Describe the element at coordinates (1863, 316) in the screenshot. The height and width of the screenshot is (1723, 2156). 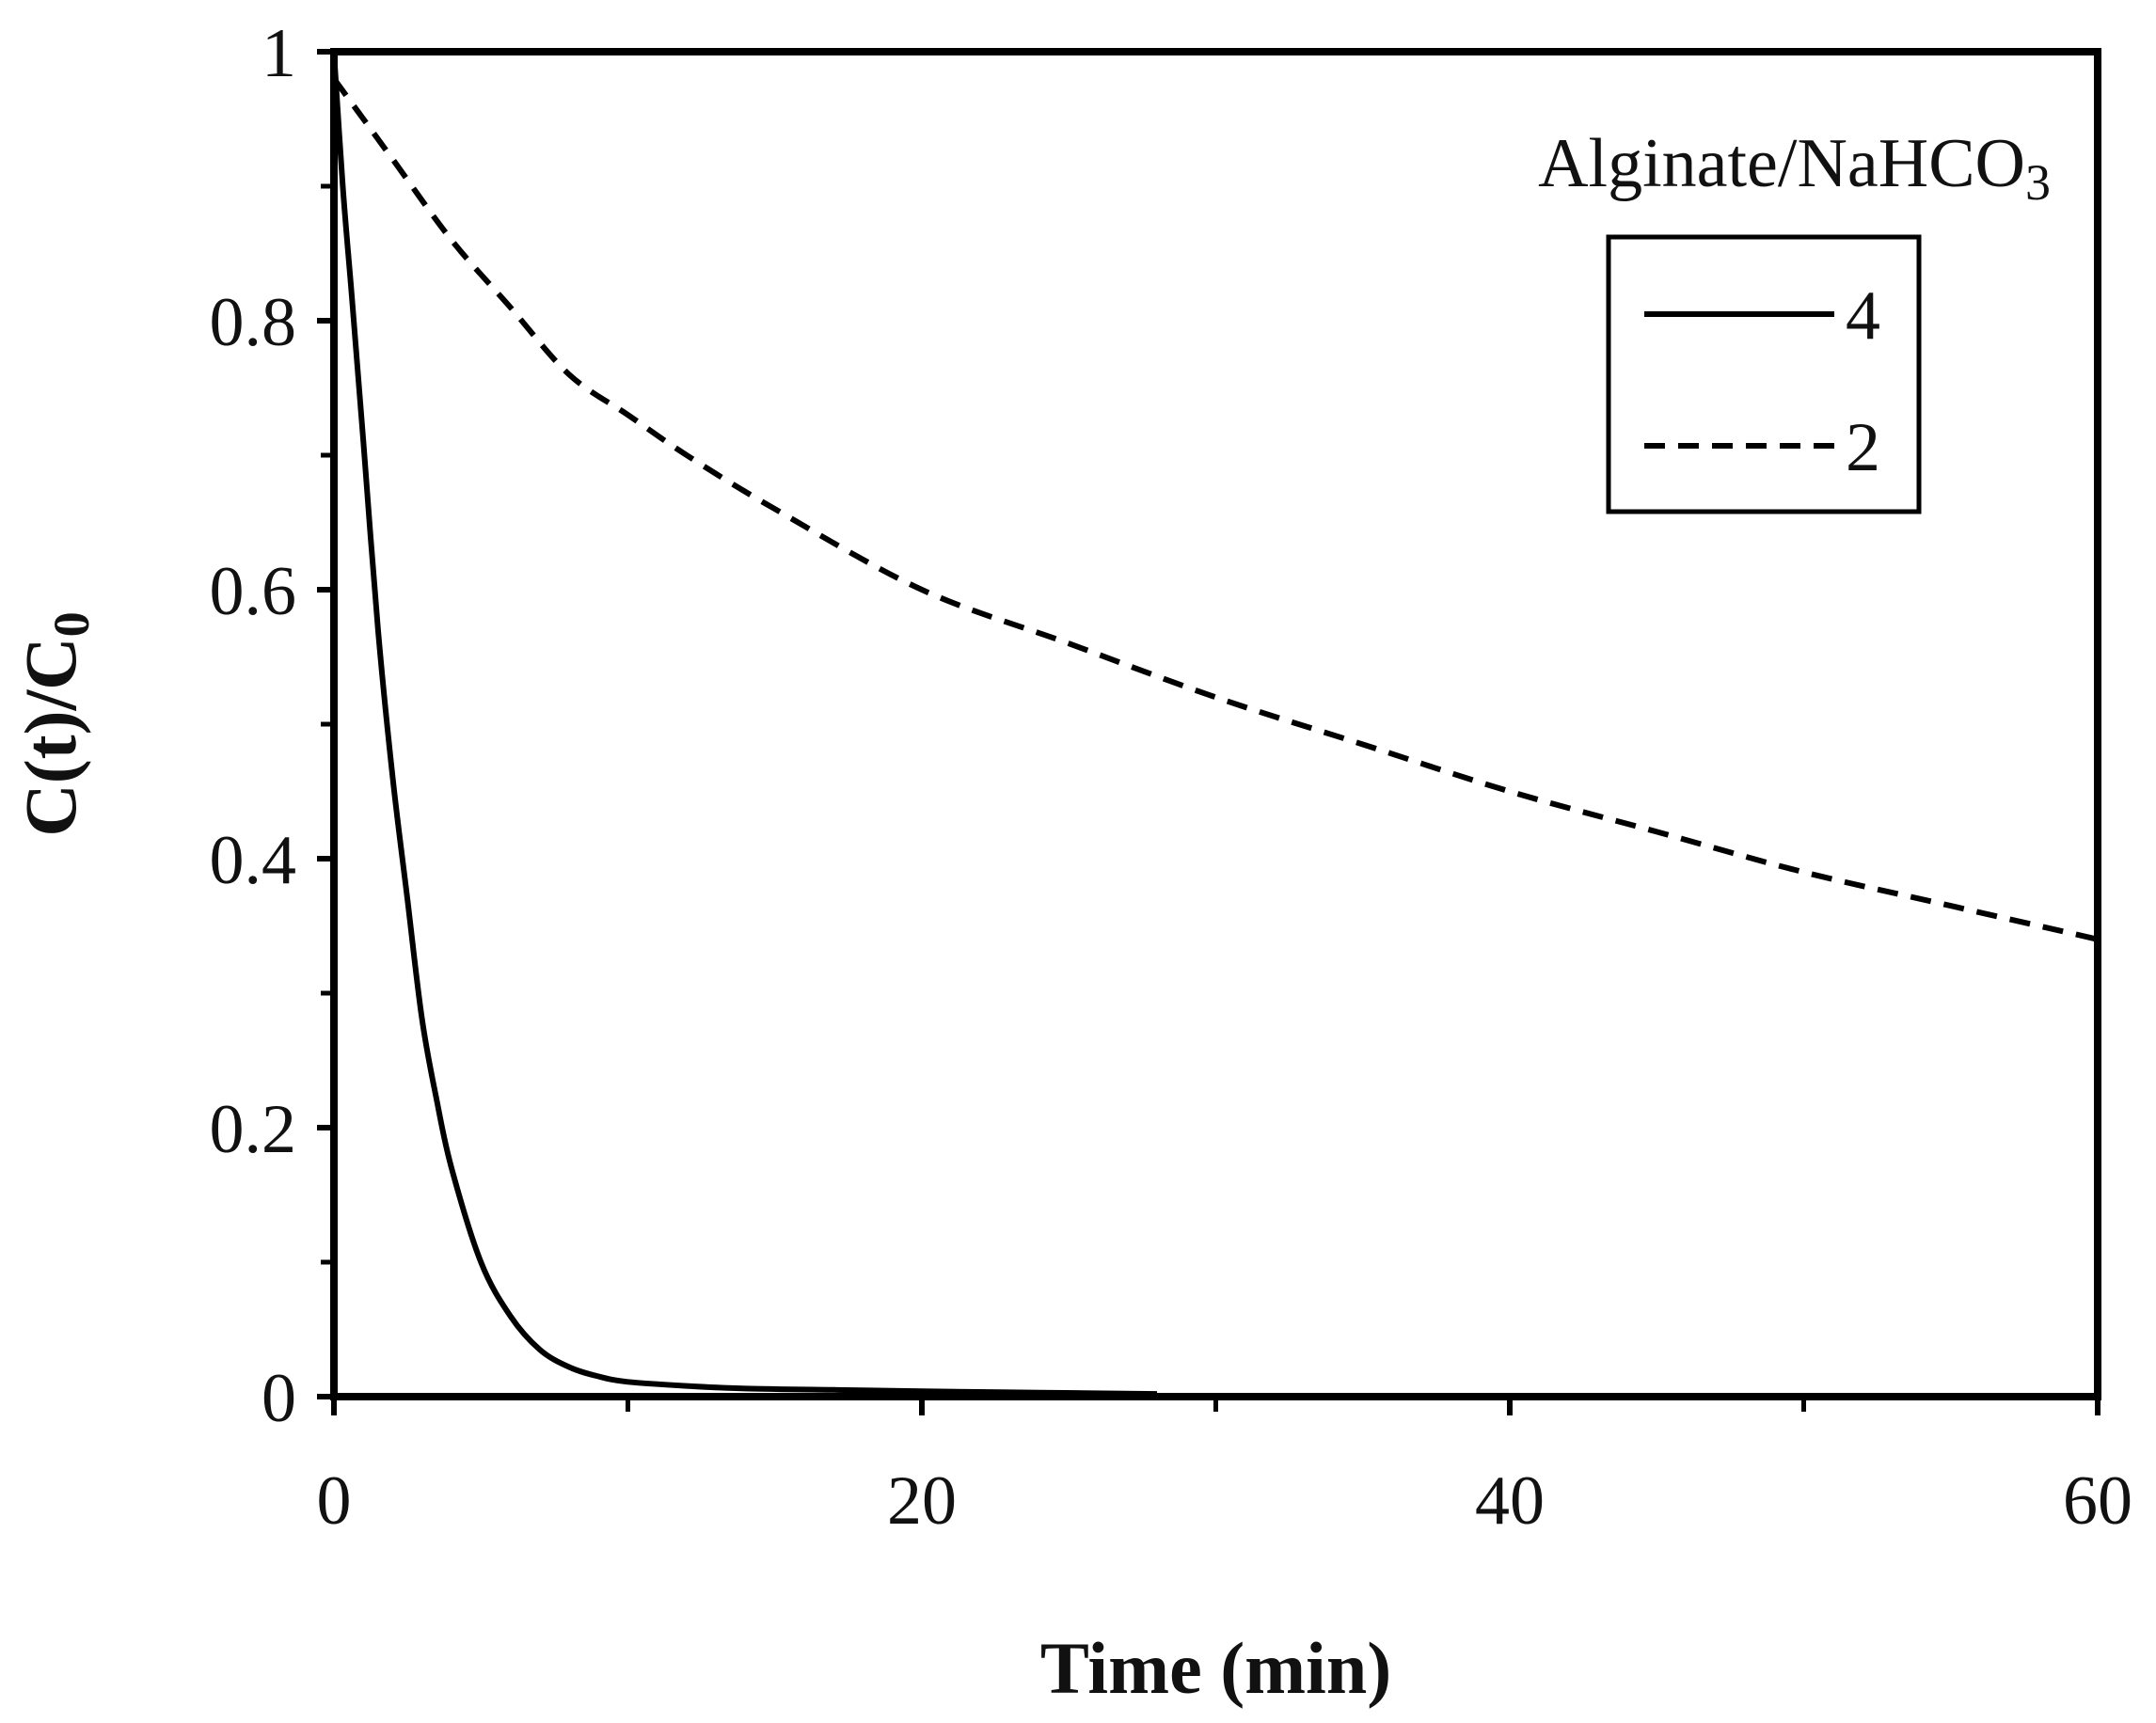
I see `legend-label-4: 4` at that location.